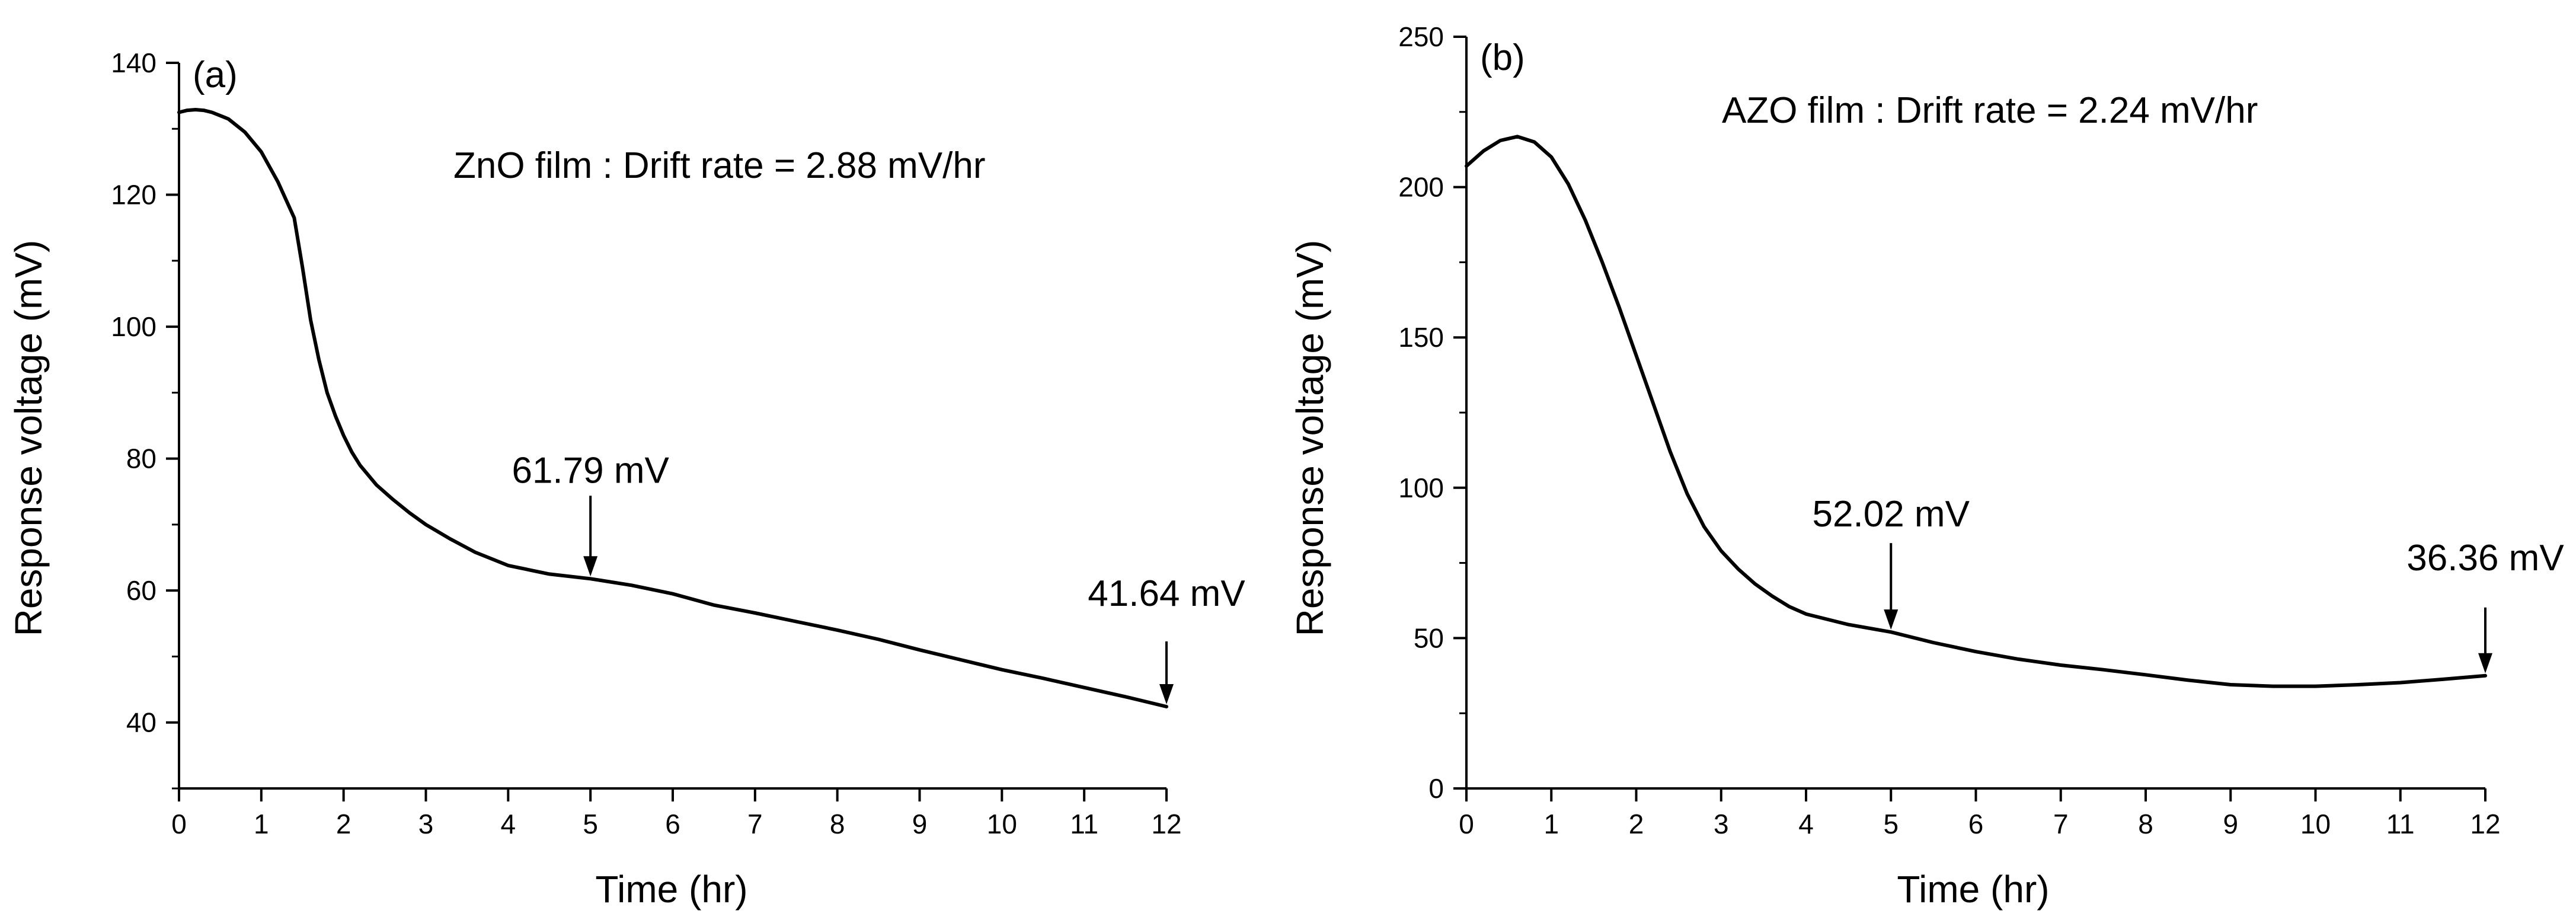 Image resolution: width=2576 pixels, height=923 pixels. What do you see at coordinates (1990, 110) in the screenshot?
I see `panel-b-annotation: AZO film : Drift rate = 2.24 mV/hr` at bounding box center [1990, 110].